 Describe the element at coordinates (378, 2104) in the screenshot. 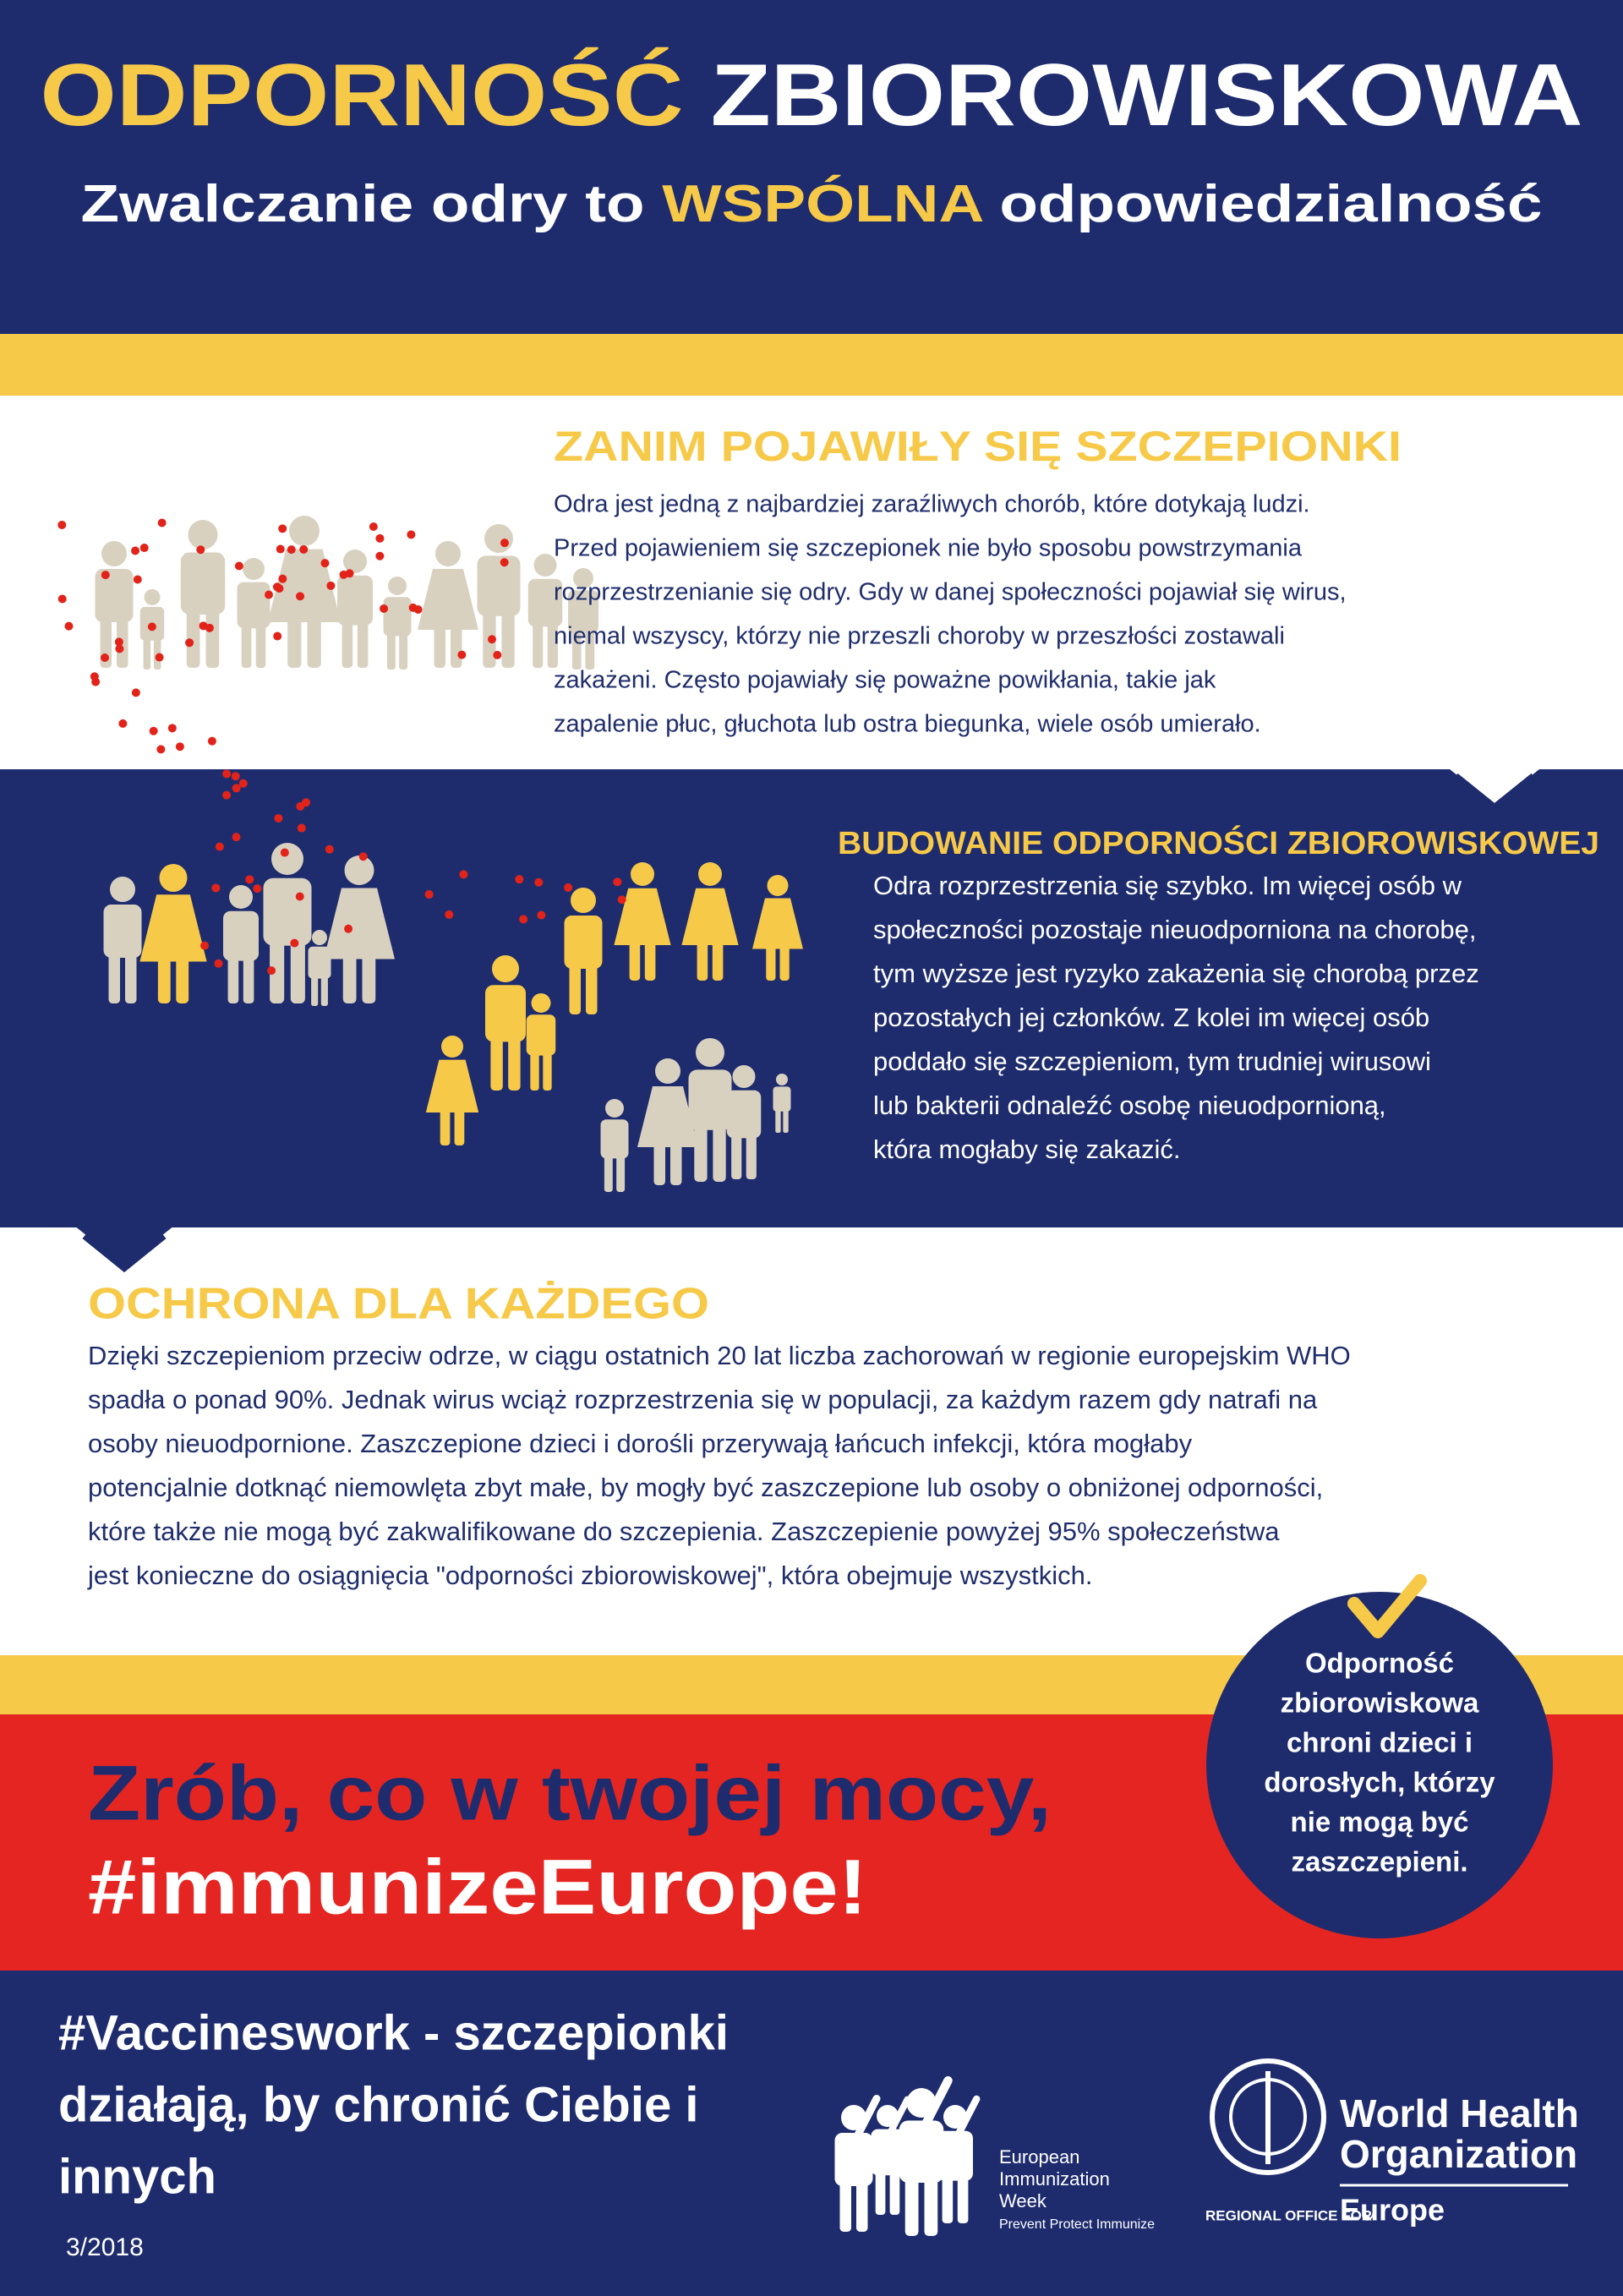

I see `footer-line: działają, by chronić Ciebie i` at that location.